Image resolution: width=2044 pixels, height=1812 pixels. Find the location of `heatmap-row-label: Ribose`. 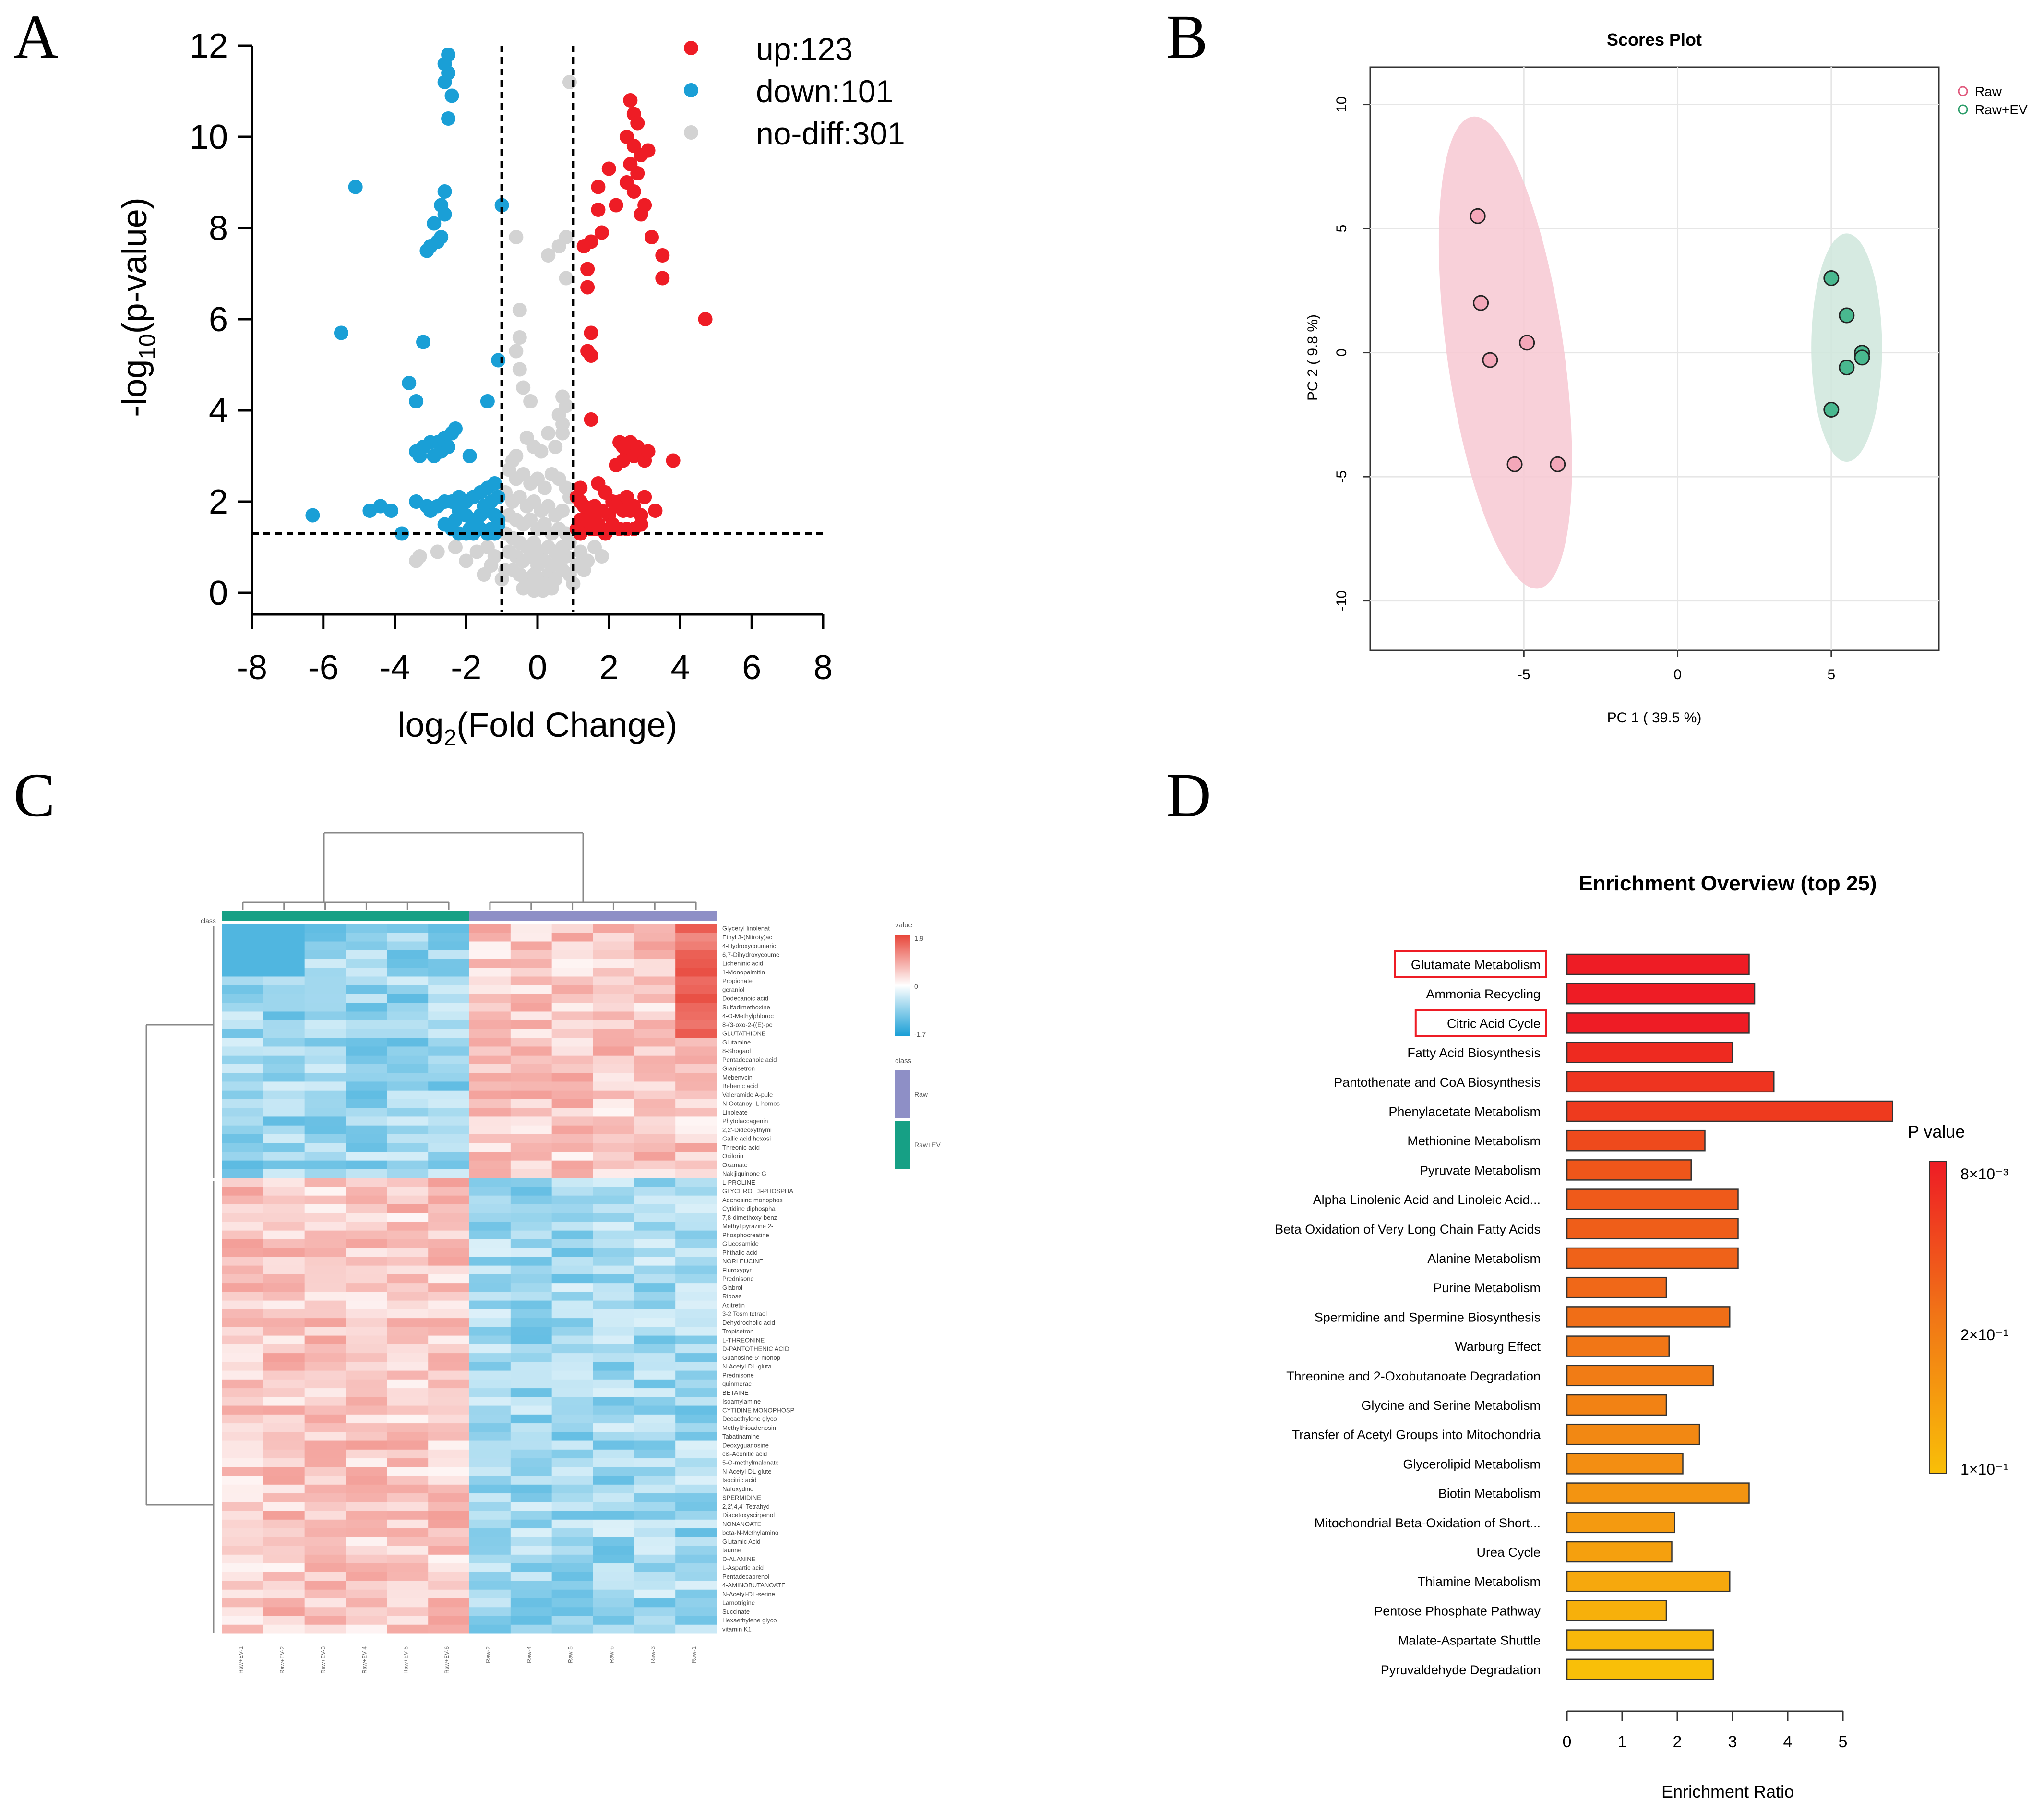

heatmap-row-label: Ribose is located at coordinates (731, 1296).